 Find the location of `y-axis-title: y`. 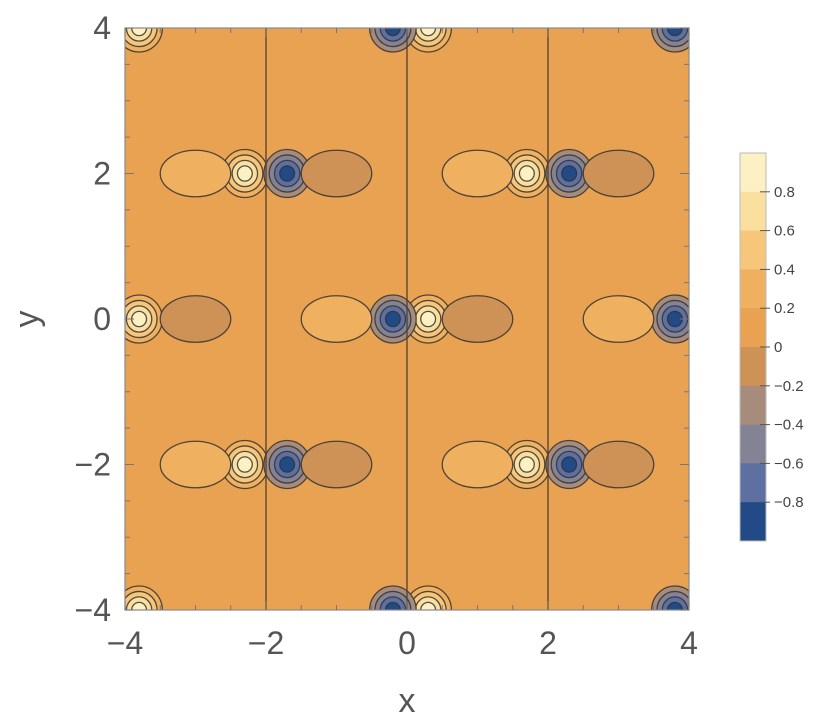

y-axis-title: y is located at coordinates (27, 319).